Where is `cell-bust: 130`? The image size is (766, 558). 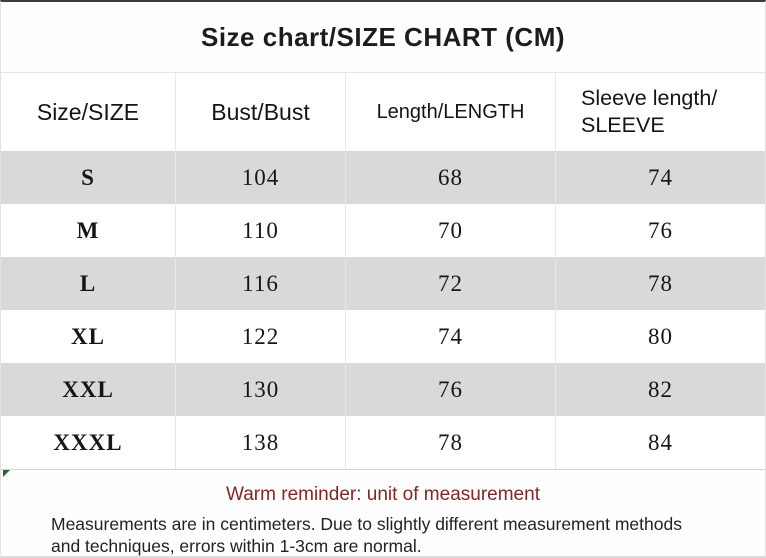
cell-bust: 130 is located at coordinates (261, 389).